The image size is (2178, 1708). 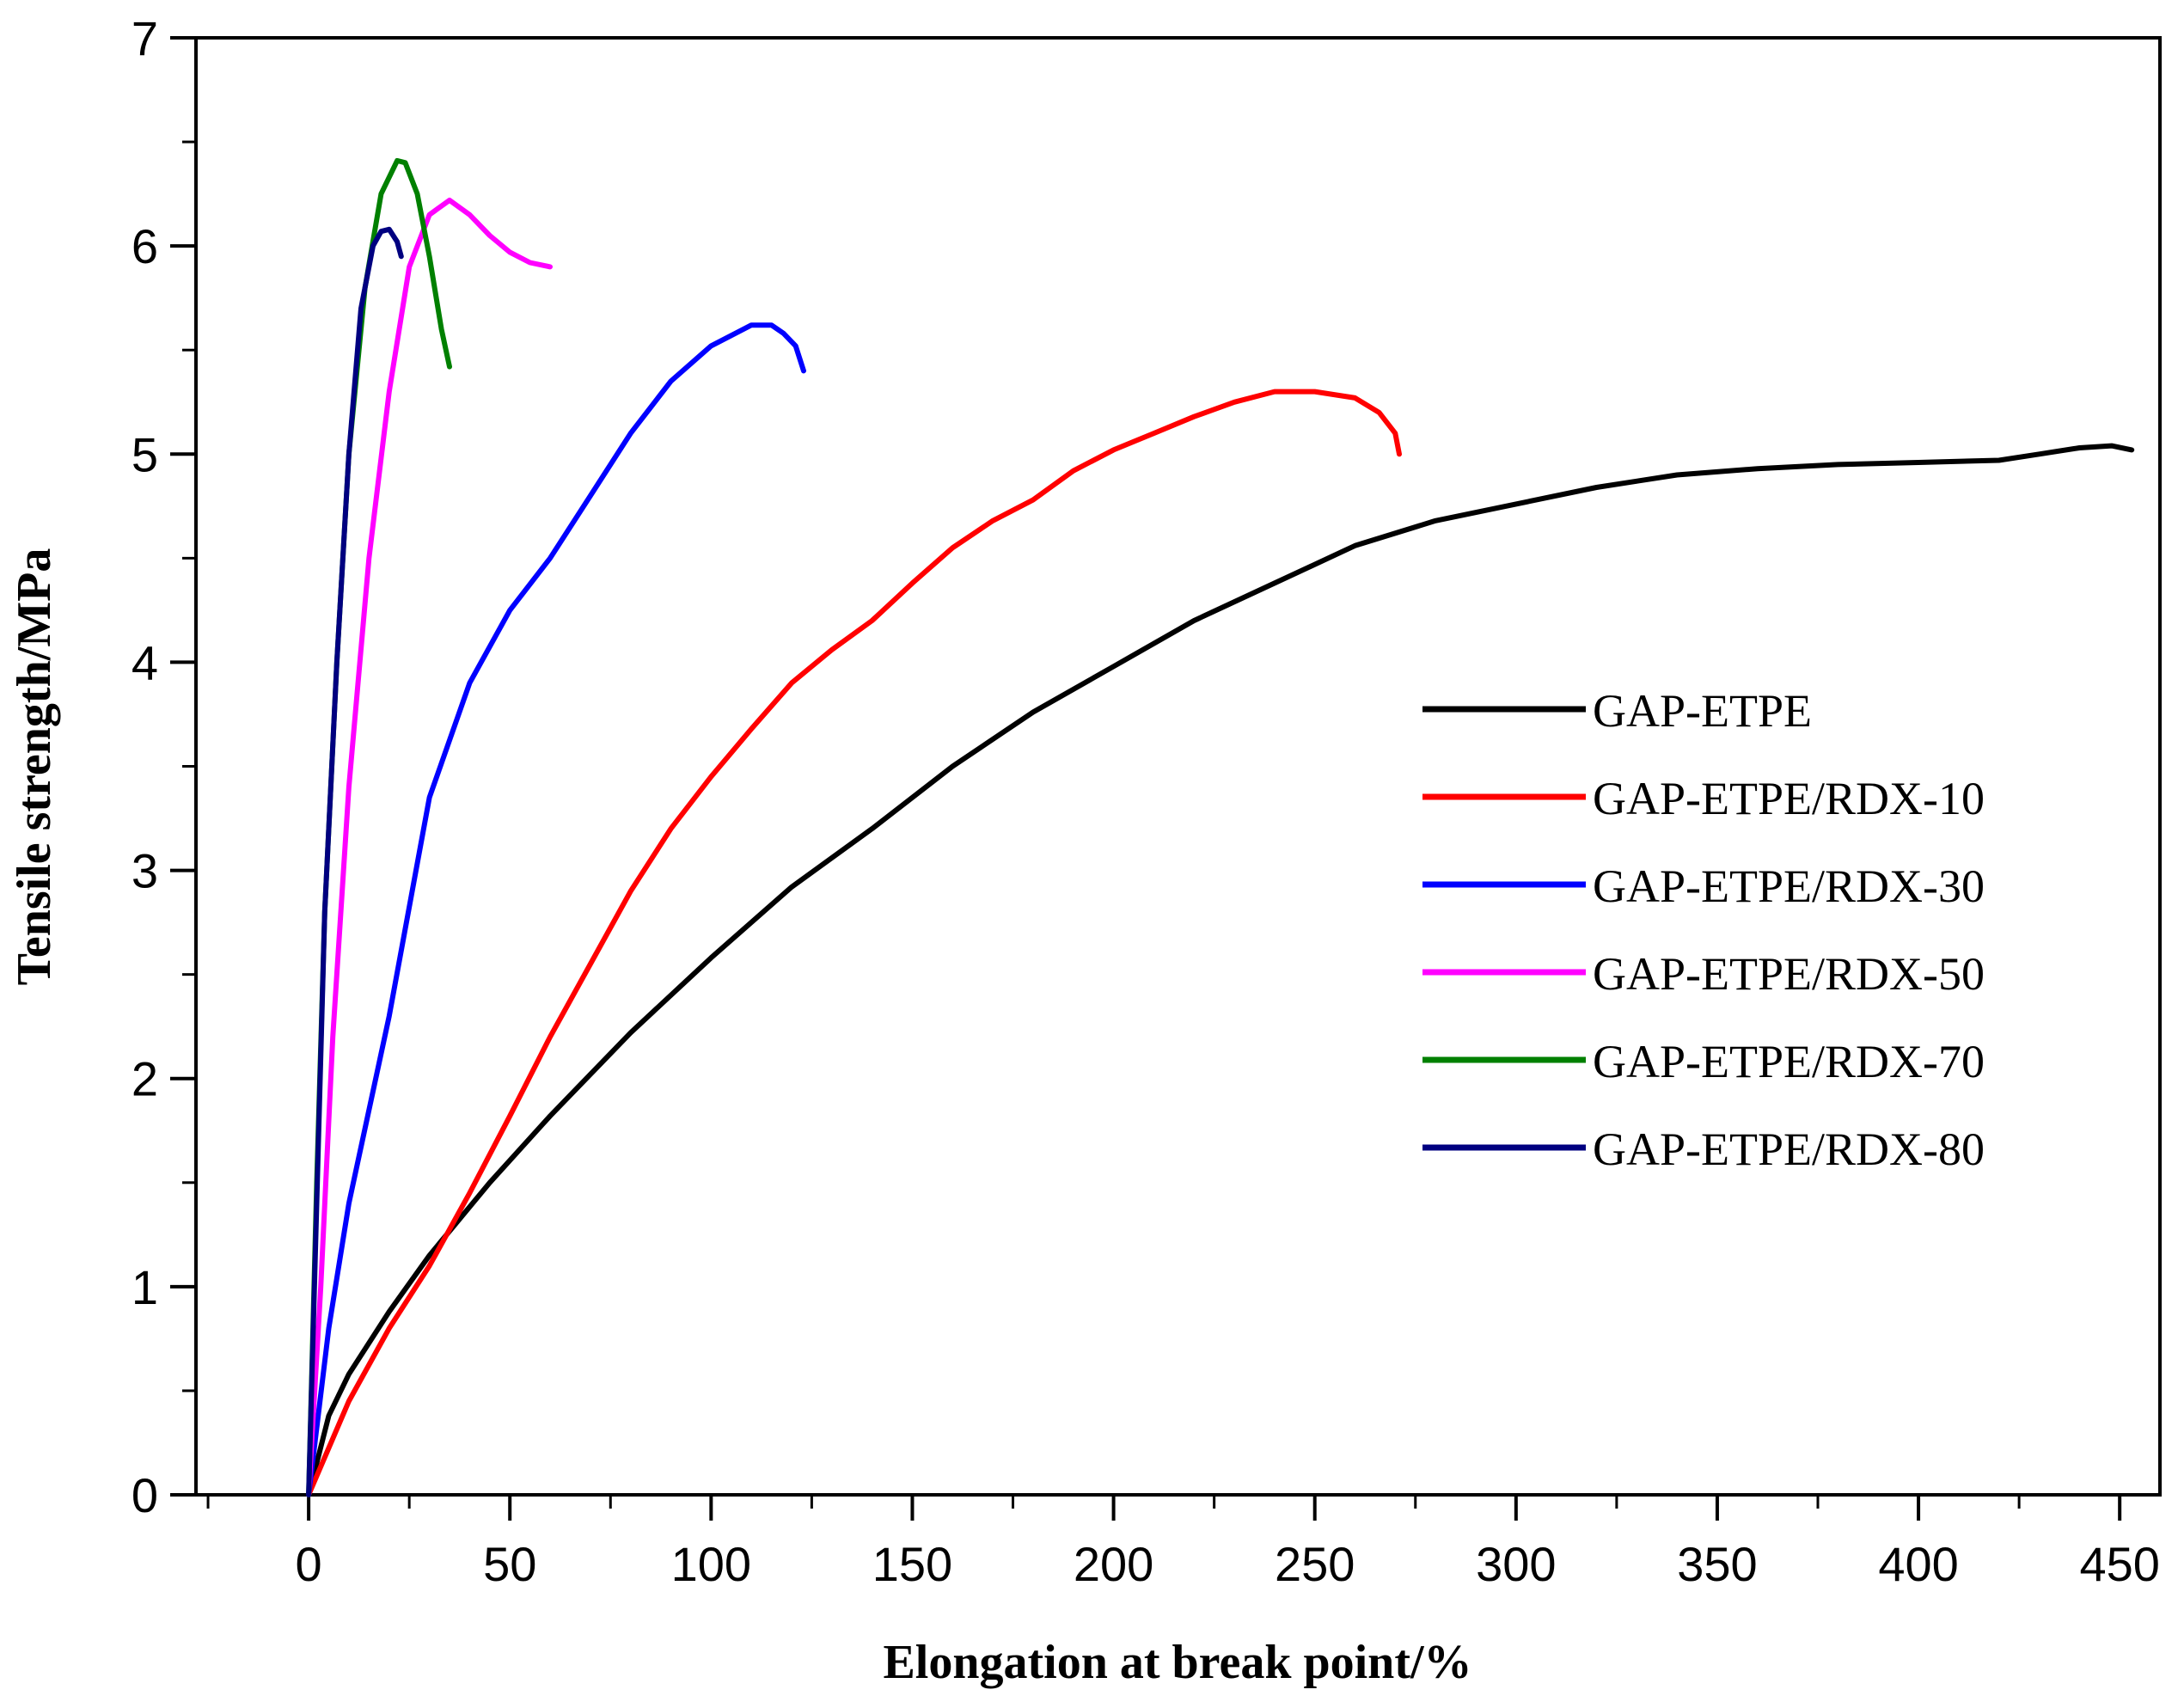 What do you see at coordinates (1789, 1149) in the screenshot?
I see `legend-label-5: GAP-ETPE/RDX-80` at bounding box center [1789, 1149].